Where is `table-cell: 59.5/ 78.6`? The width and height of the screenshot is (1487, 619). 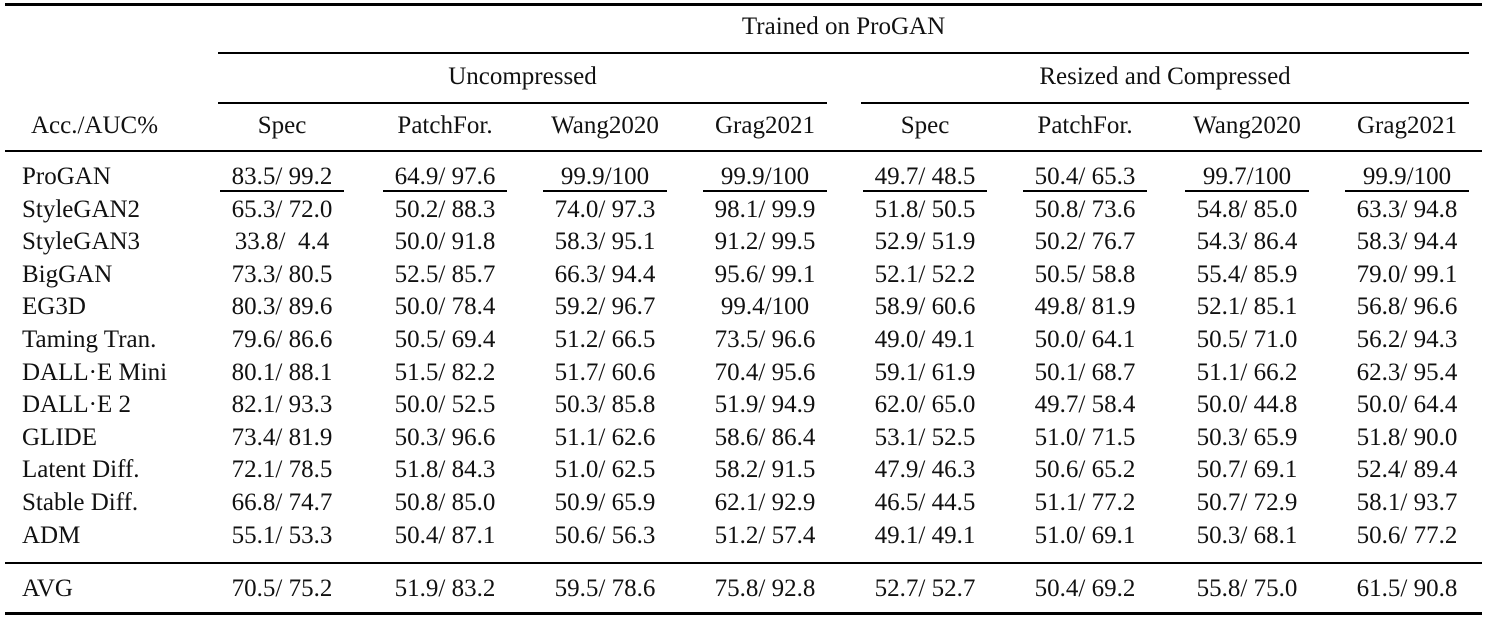
table-cell: 59.5/ 78.6 is located at coordinates (605, 588).